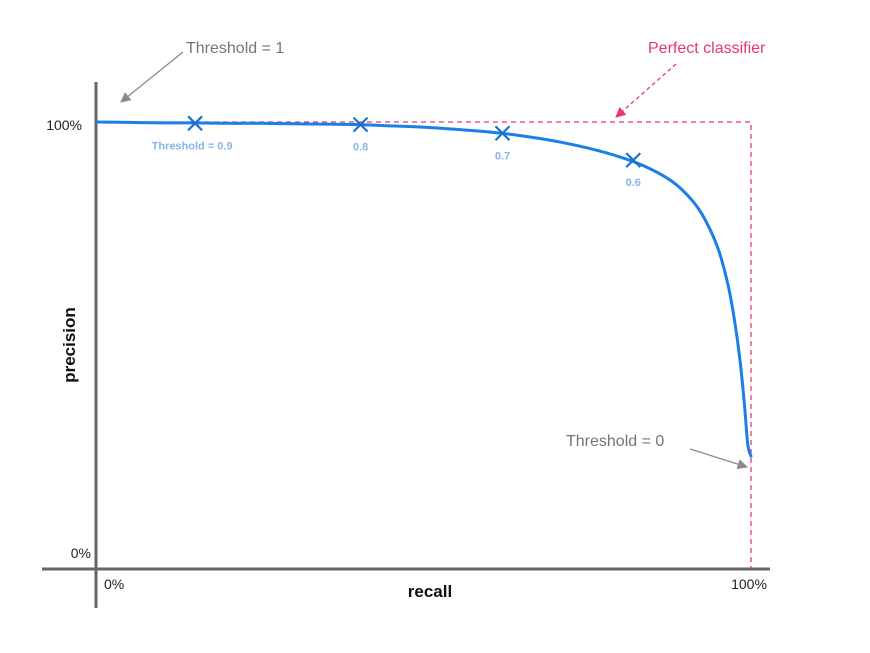 Image resolution: width=870 pixels, height=653 pixels. I want to click on threshold-points: Threshold = 0.9 0.8 0.7 0.6, so click(397, 152).